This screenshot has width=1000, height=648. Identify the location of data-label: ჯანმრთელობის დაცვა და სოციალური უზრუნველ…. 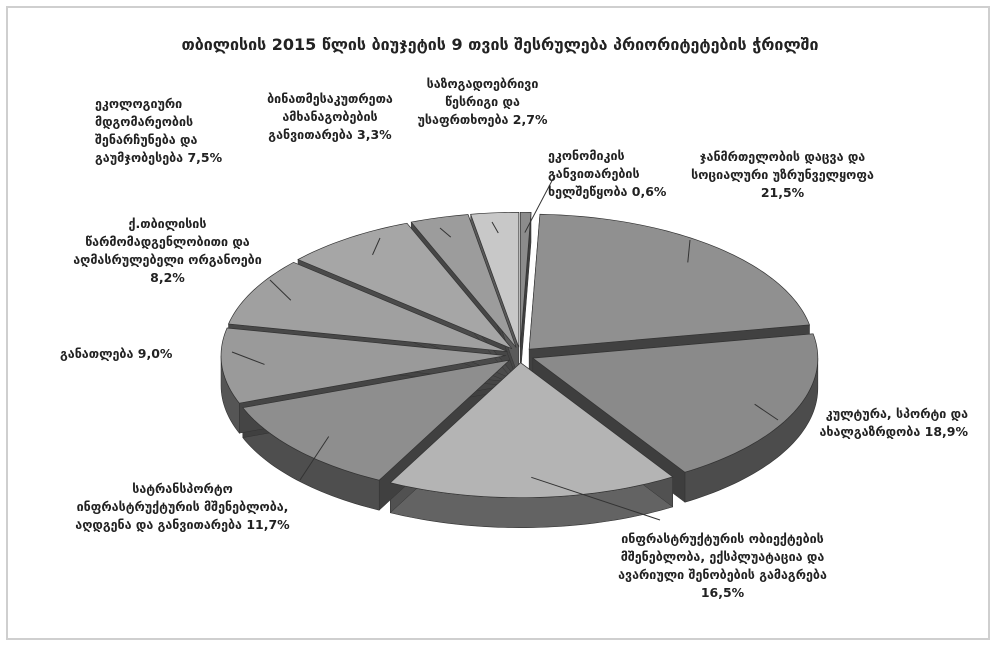
(782, 175).